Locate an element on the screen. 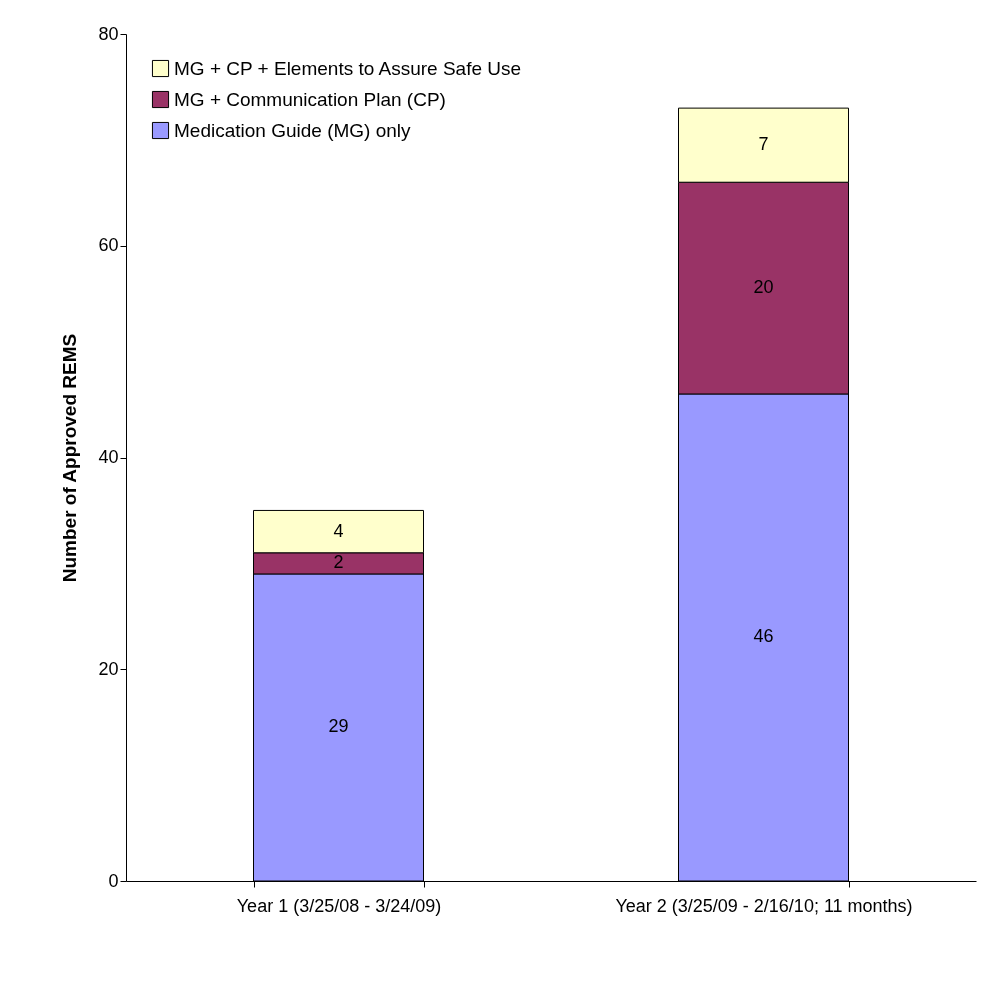 The image size is (1004, 984). y-axis-title: Number of Approved REMS is located at coordinates (70, 458).